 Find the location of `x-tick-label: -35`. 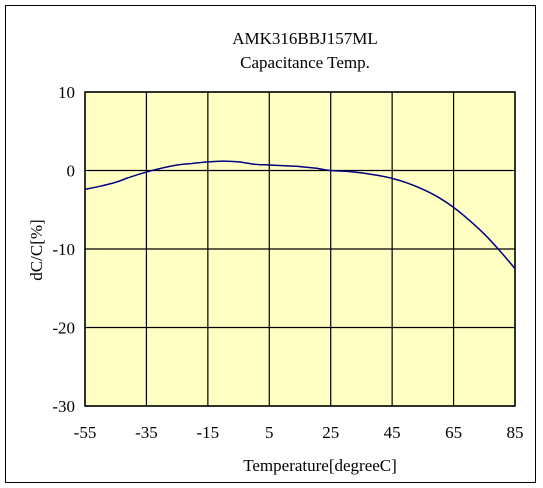

x-tick-label: -35 is located at coordinates (146, 432).